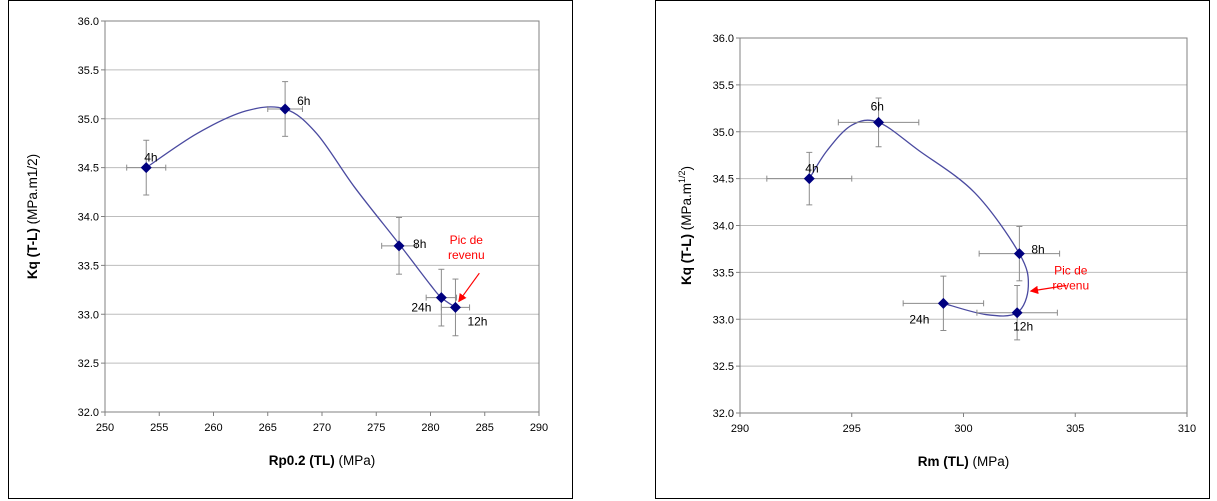 This screenshot has width=1217, height=501. I want to click on chart1-x-tick-label: 290, so click(740, 429).